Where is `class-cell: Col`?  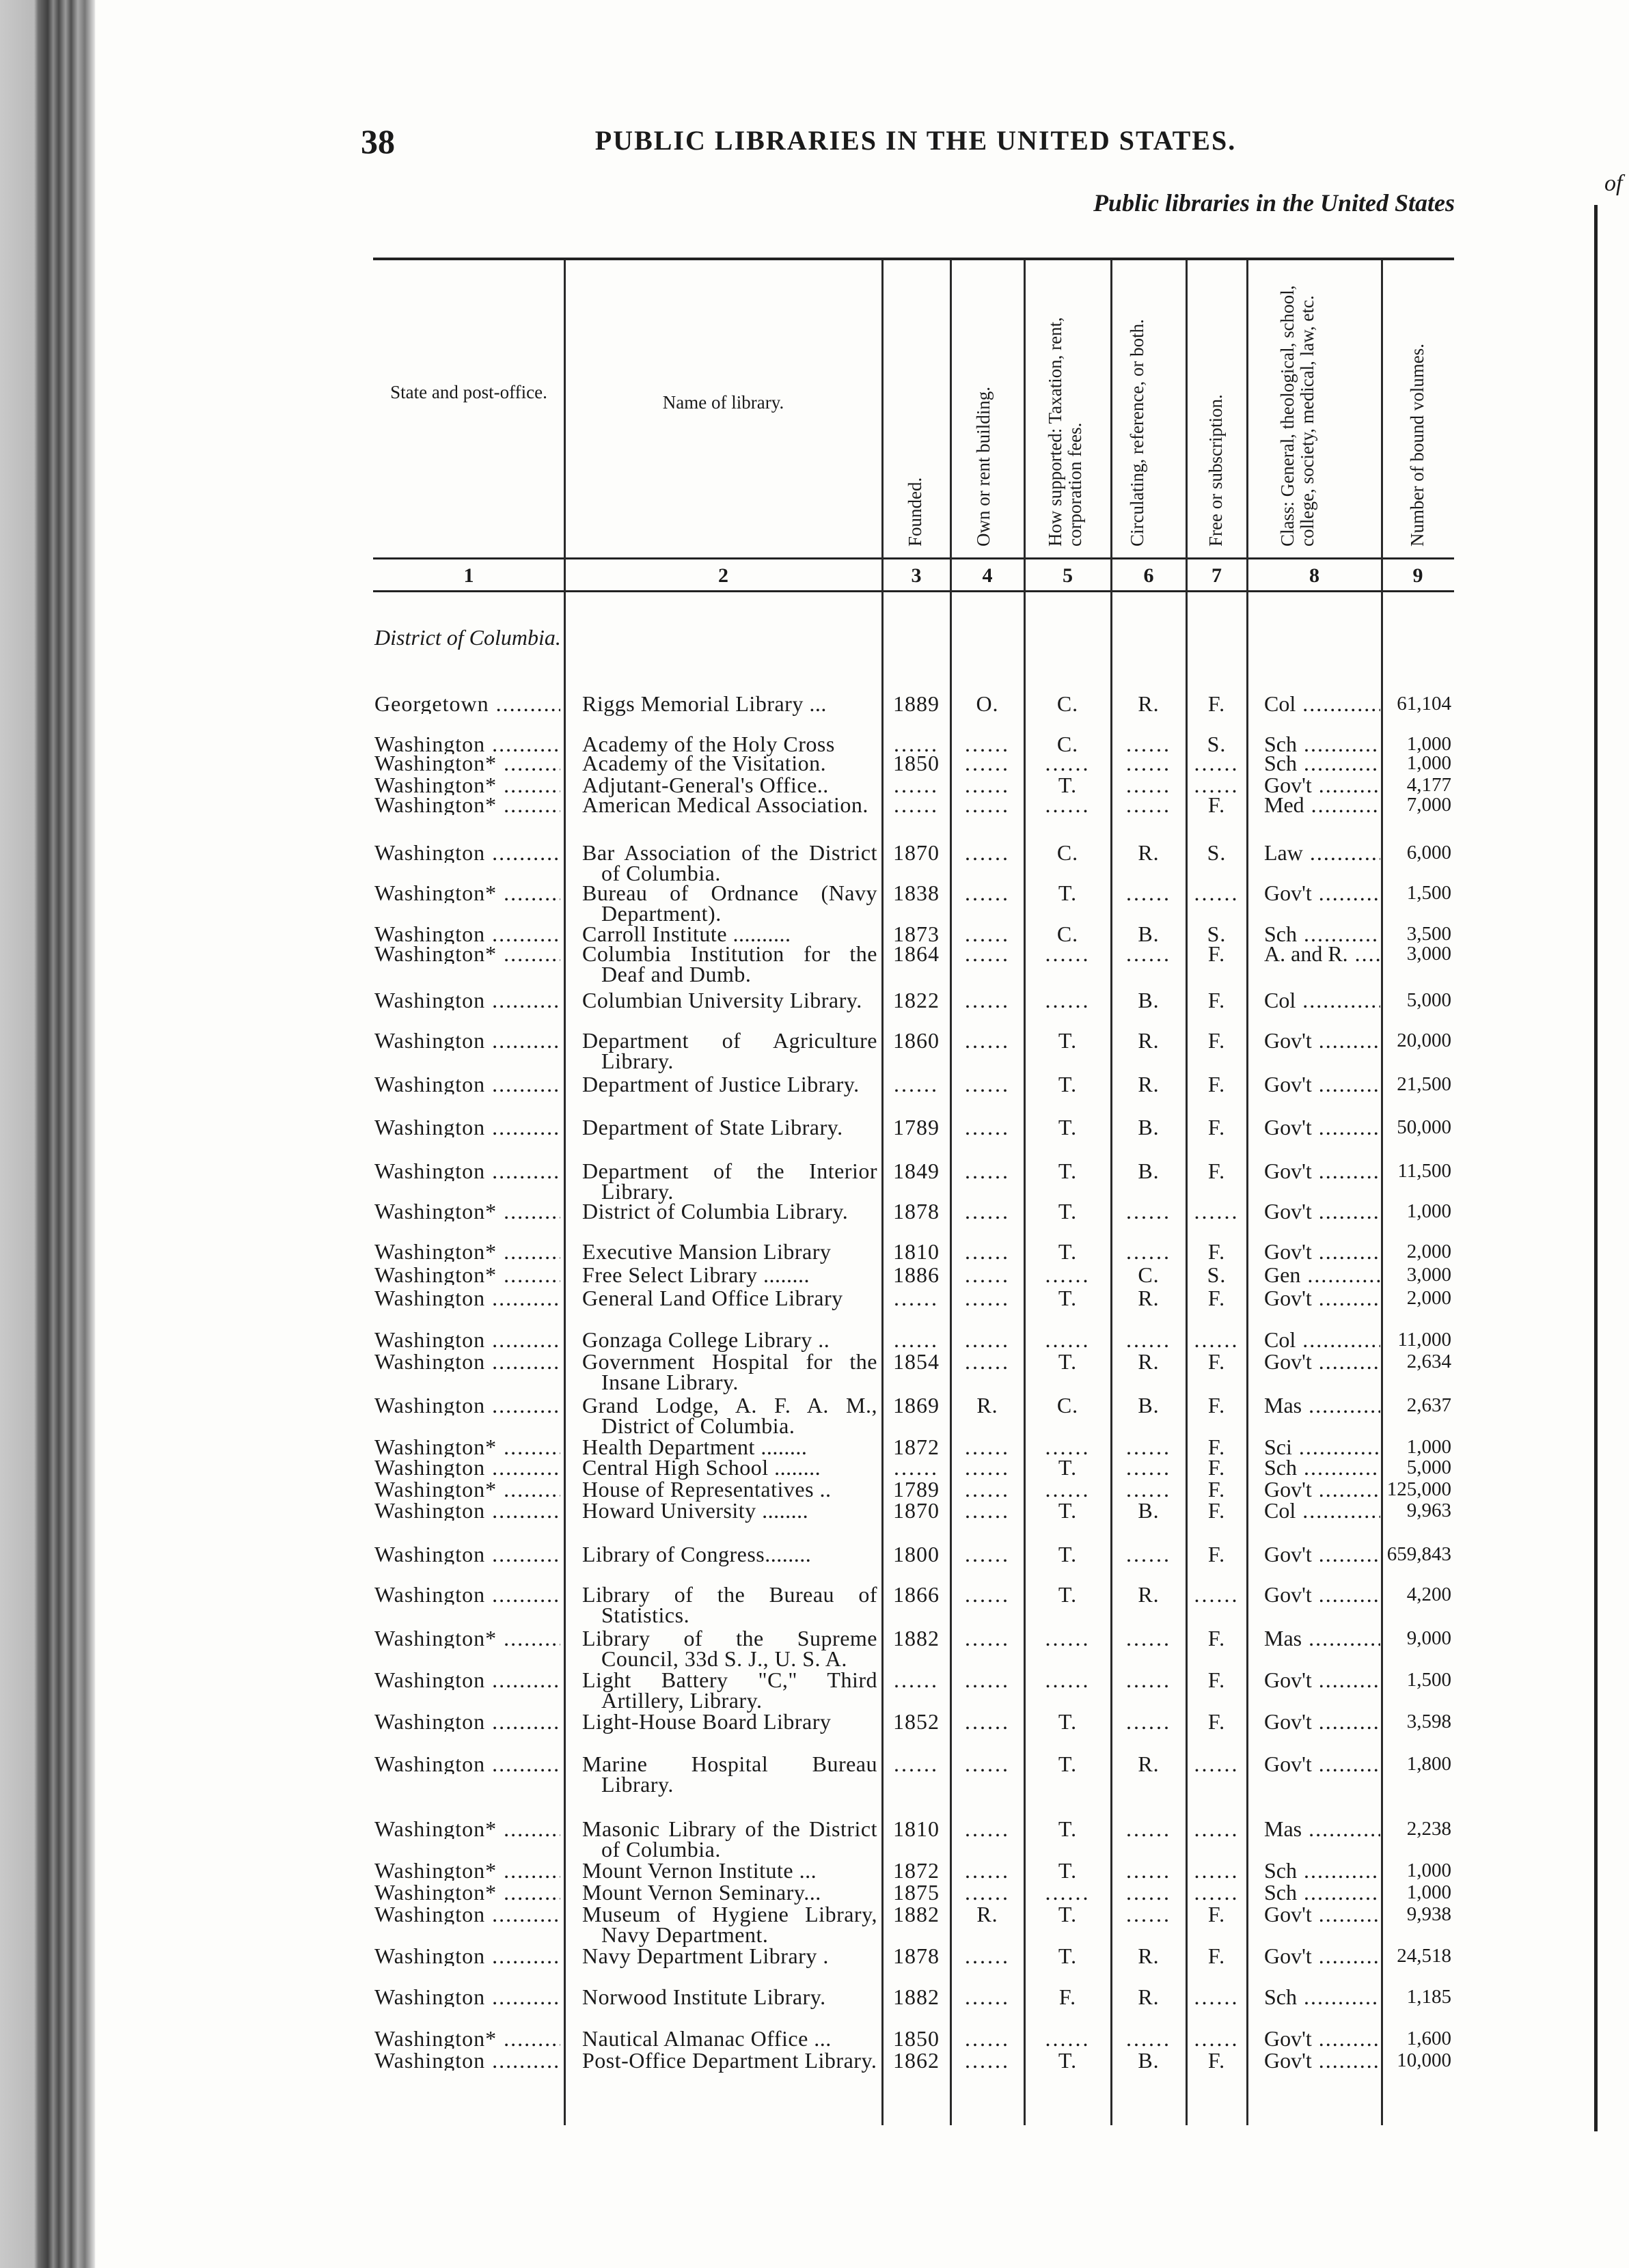 class-cell: Col is located at coordinates (1322, 703).